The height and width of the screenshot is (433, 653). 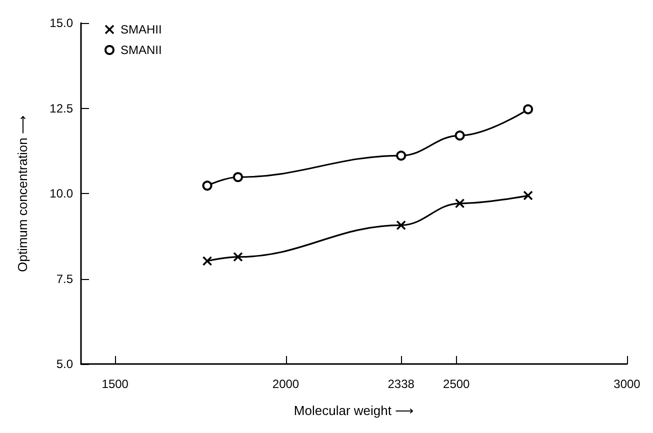 I want to click on x-tick-label: 3000, so click(x=627, y=384).